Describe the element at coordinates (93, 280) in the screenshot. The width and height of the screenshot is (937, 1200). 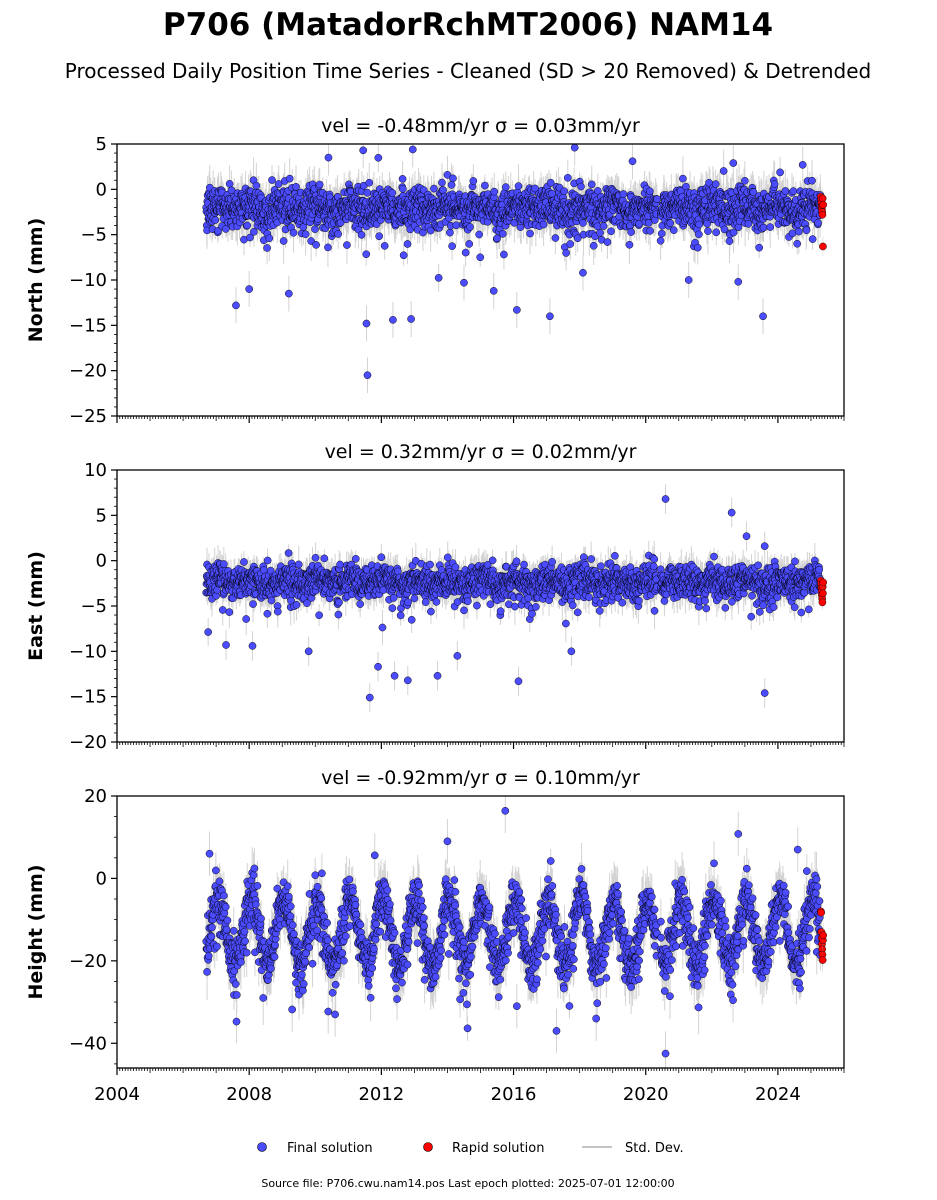
I see `y-axis-north: 50−5−10−15−20−25` at that location.